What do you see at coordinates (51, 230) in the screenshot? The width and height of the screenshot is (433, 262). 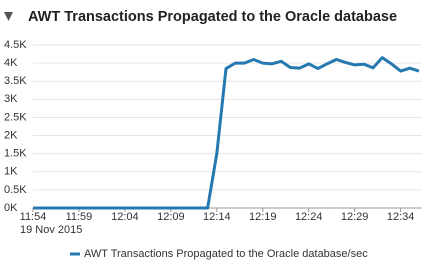 I see `x-date-label: 19 Nov 2015` at bounding box center [51, 230].